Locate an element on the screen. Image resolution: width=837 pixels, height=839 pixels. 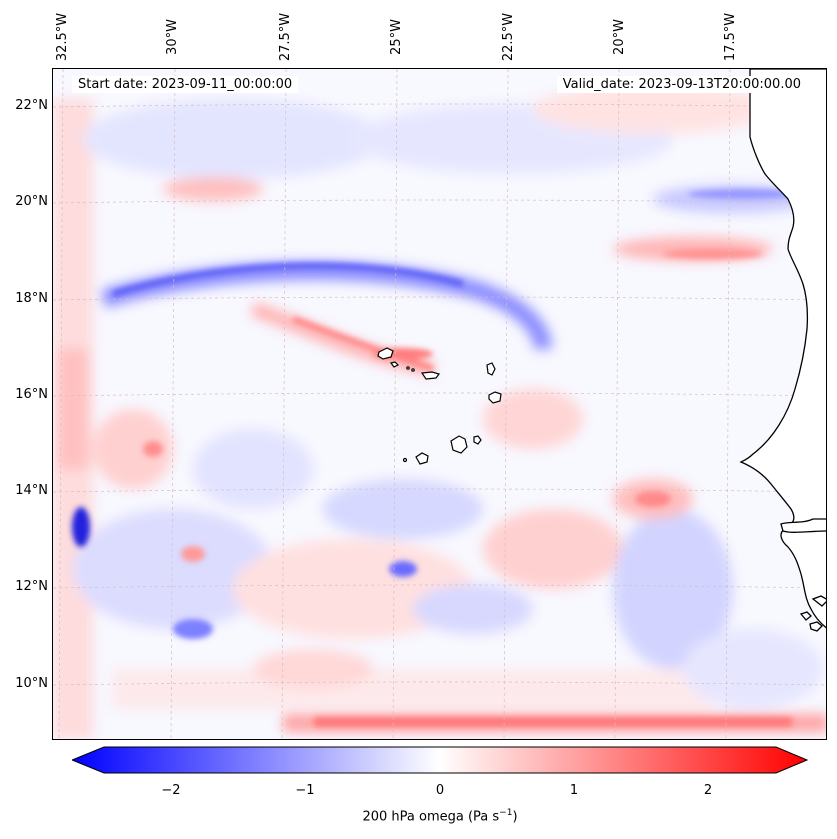
cbar-tick-2: 2 is located at coordinates (708, 790).